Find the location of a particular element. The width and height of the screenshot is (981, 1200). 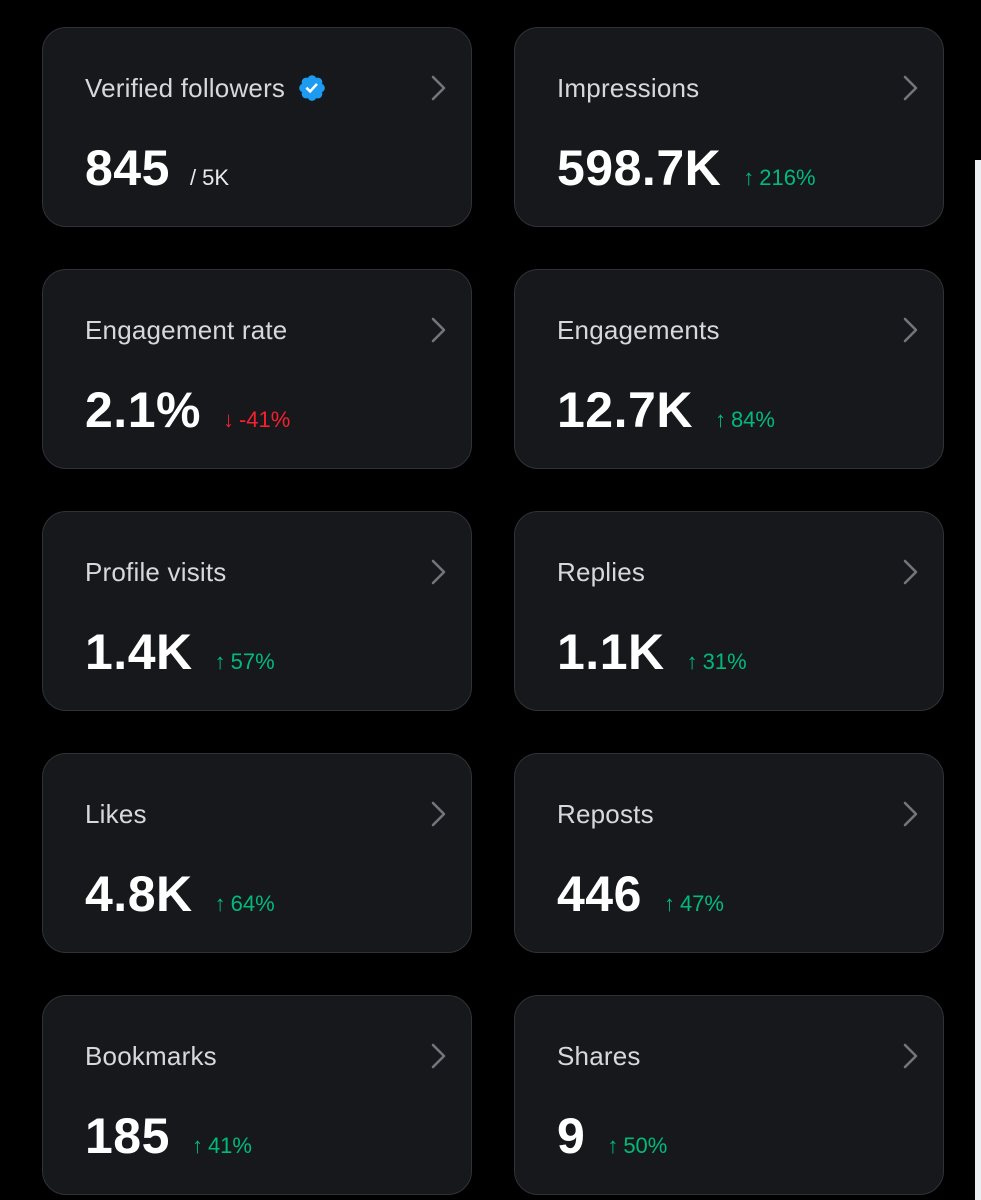

metric-value: 1.4K is located at coordinates (139, 652).